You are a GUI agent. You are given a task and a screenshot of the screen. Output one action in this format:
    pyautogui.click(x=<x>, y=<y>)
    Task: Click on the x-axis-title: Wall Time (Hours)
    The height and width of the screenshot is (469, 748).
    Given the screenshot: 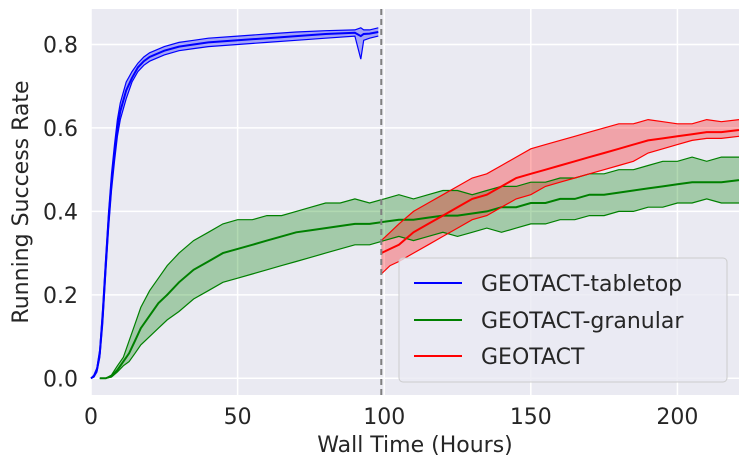 What is the action you would take?
    pyautogui.click(x=415, y=445)
    